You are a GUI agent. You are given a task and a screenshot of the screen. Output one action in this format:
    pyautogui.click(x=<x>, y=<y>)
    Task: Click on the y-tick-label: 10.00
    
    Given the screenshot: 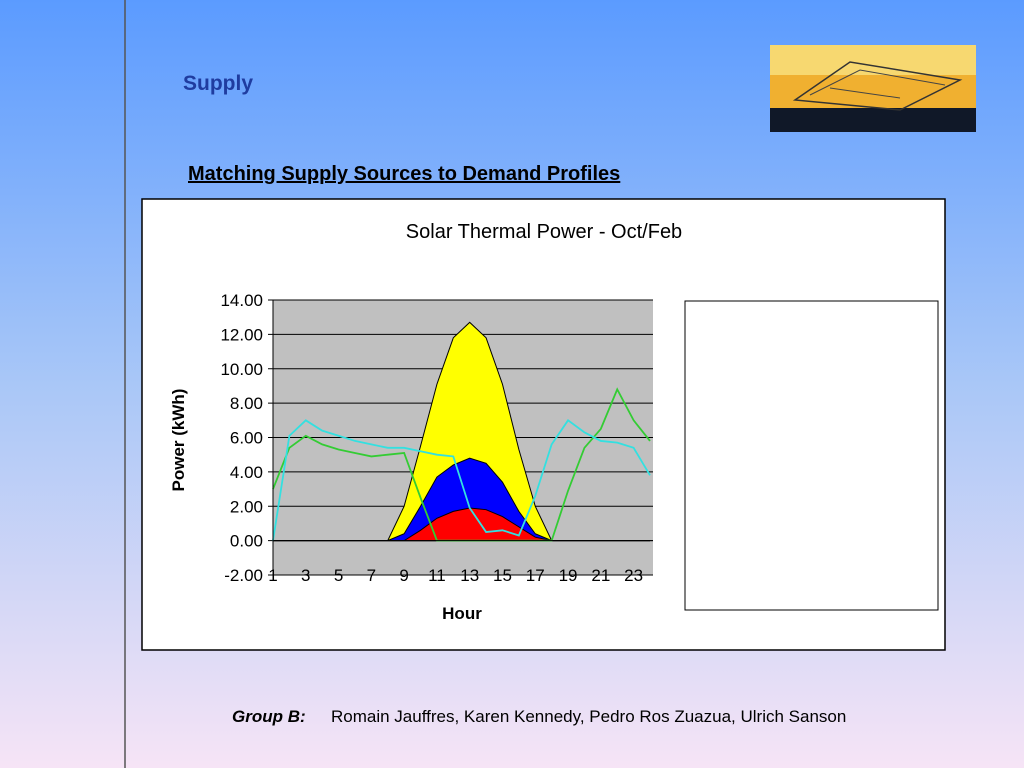 What is the action you would take?
    pyautogui.click(x=241, y=369)
    